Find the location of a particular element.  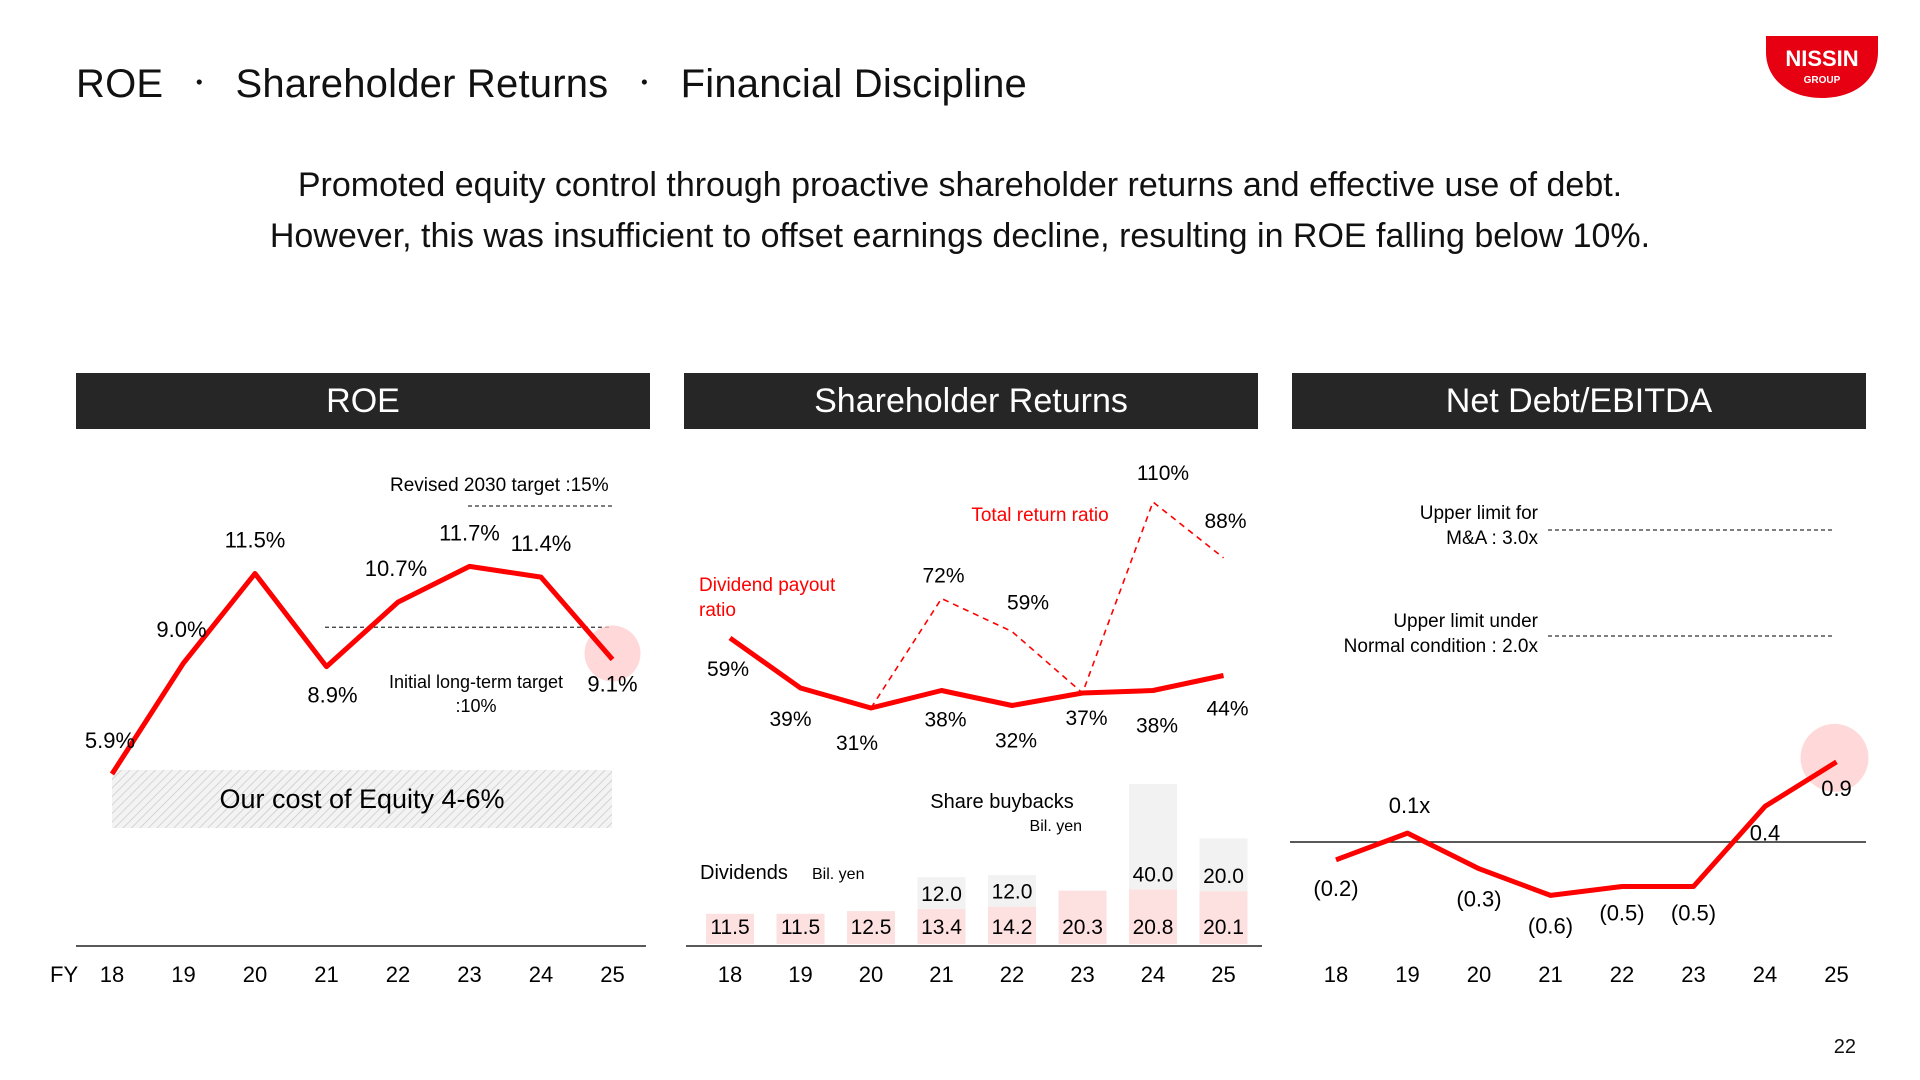

page-number: 22 is located at coordinates (1844, 1047).